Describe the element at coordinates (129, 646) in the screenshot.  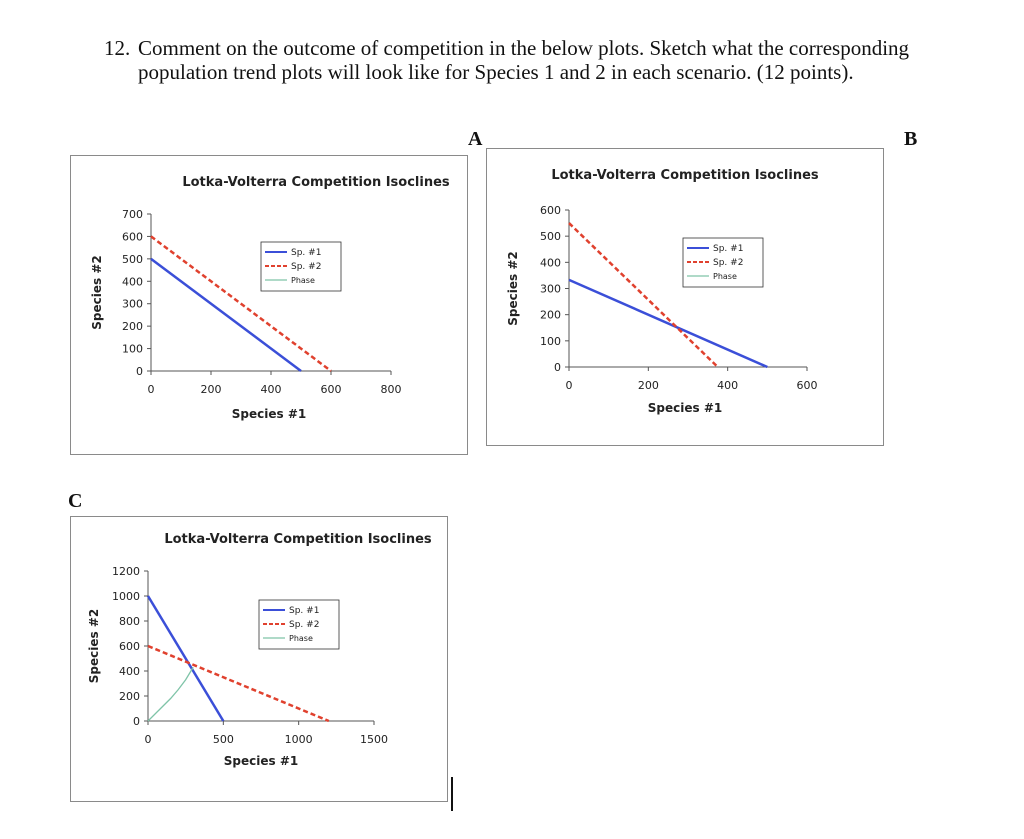
I see `chart-c-y-tick-label: 600` at that location.